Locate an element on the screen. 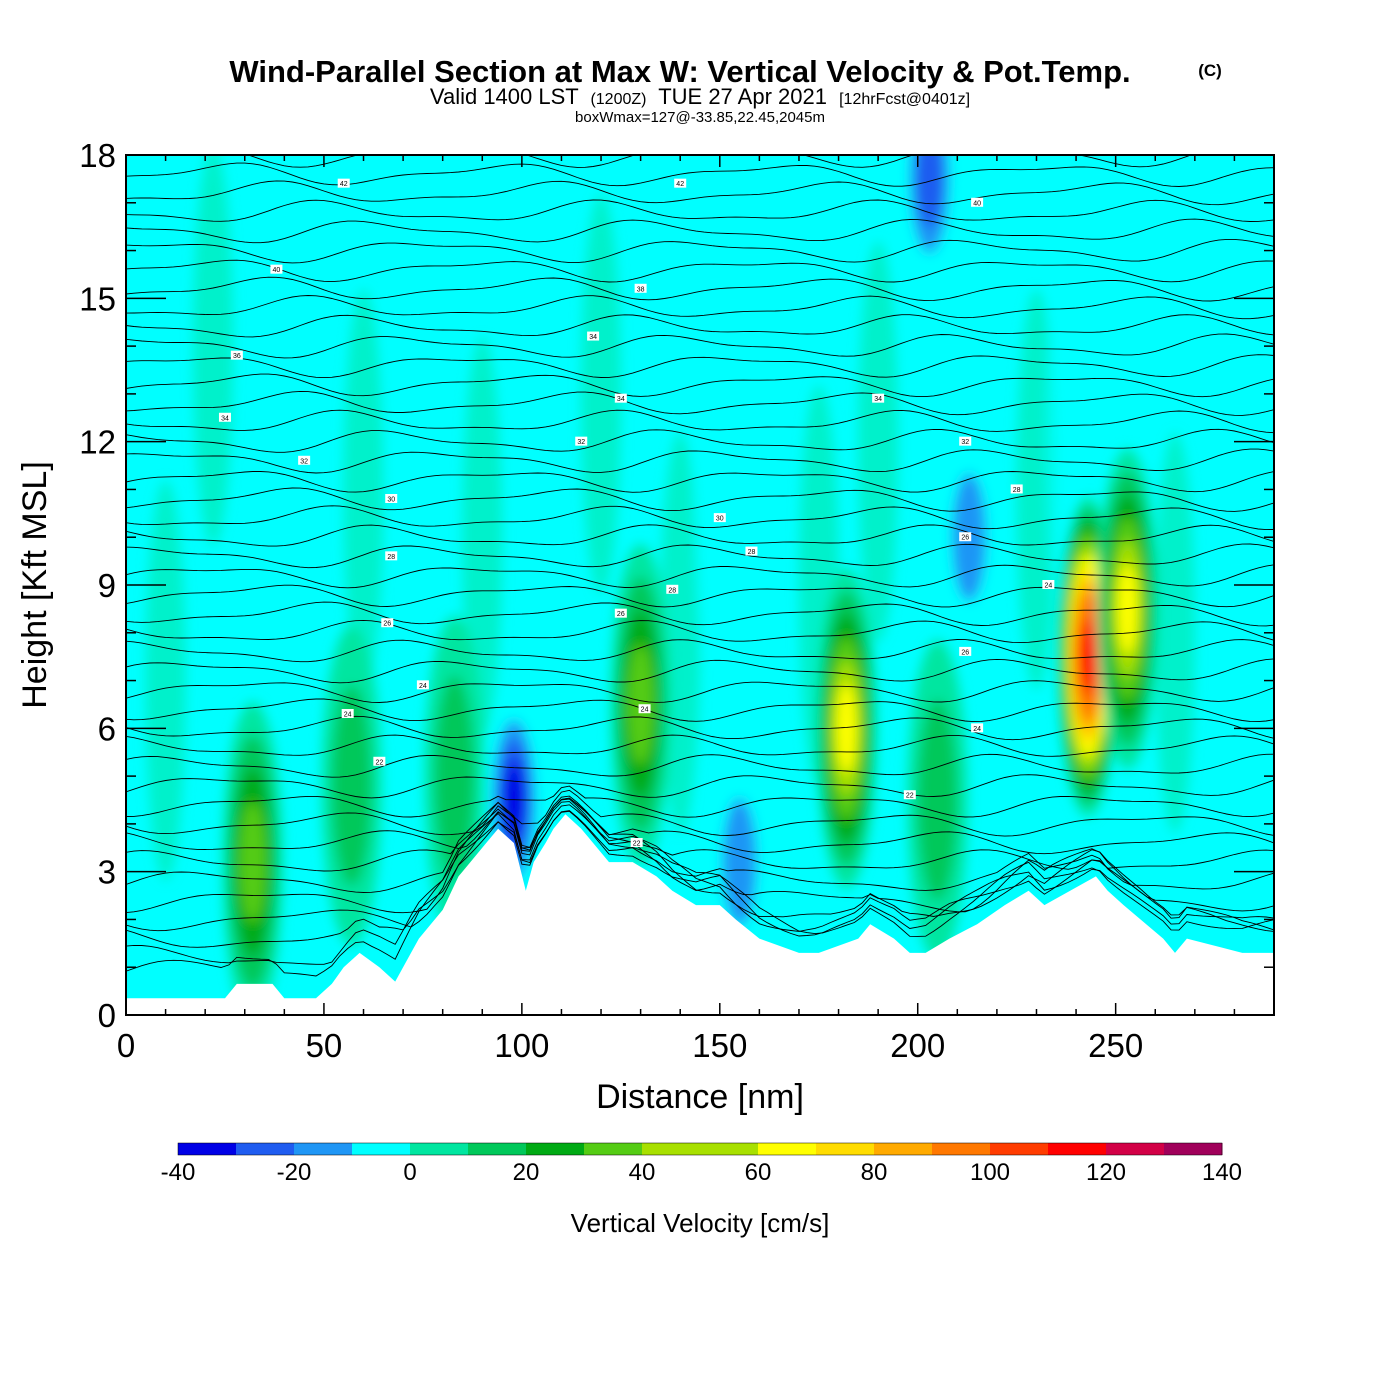 This screenshot has width=1400, height=1400. colorbar is located at coordinates (700, 1149).